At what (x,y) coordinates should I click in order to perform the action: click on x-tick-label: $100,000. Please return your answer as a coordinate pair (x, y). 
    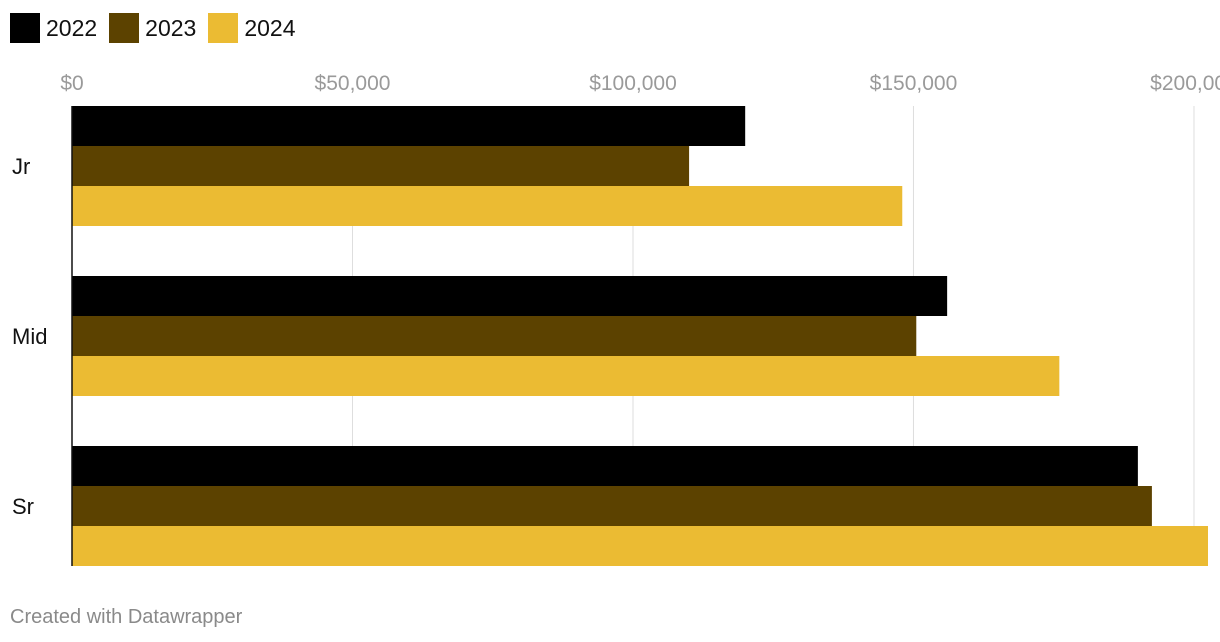
    Looking at the image, I should click on (633, 83).